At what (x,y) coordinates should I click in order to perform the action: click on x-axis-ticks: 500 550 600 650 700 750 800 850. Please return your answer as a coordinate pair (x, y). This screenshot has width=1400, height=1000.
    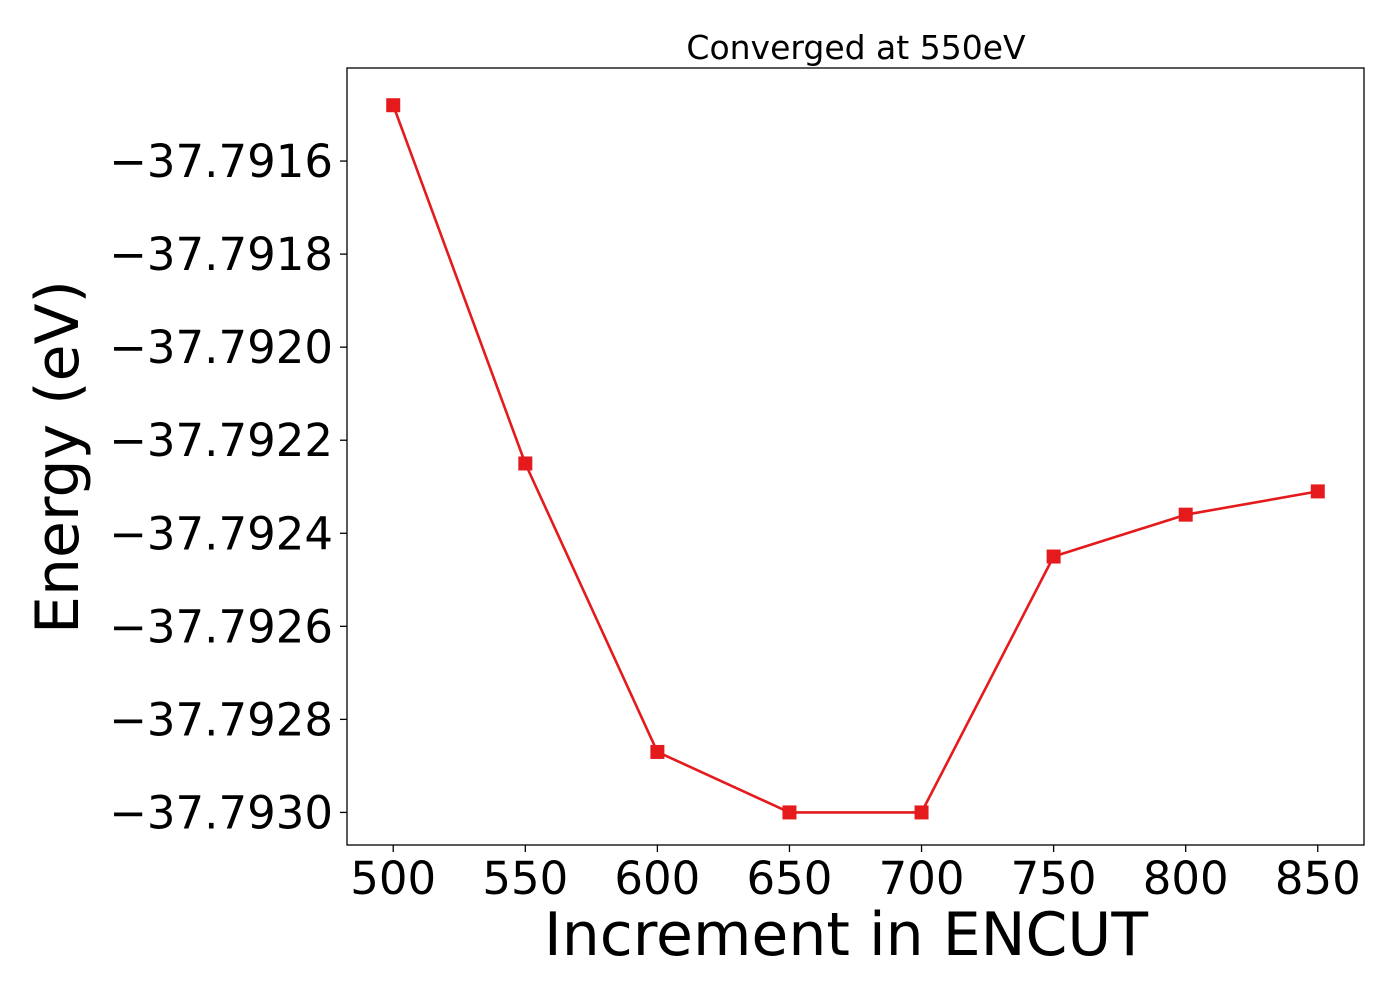
    Looking at the image, I should click on (855, 875).